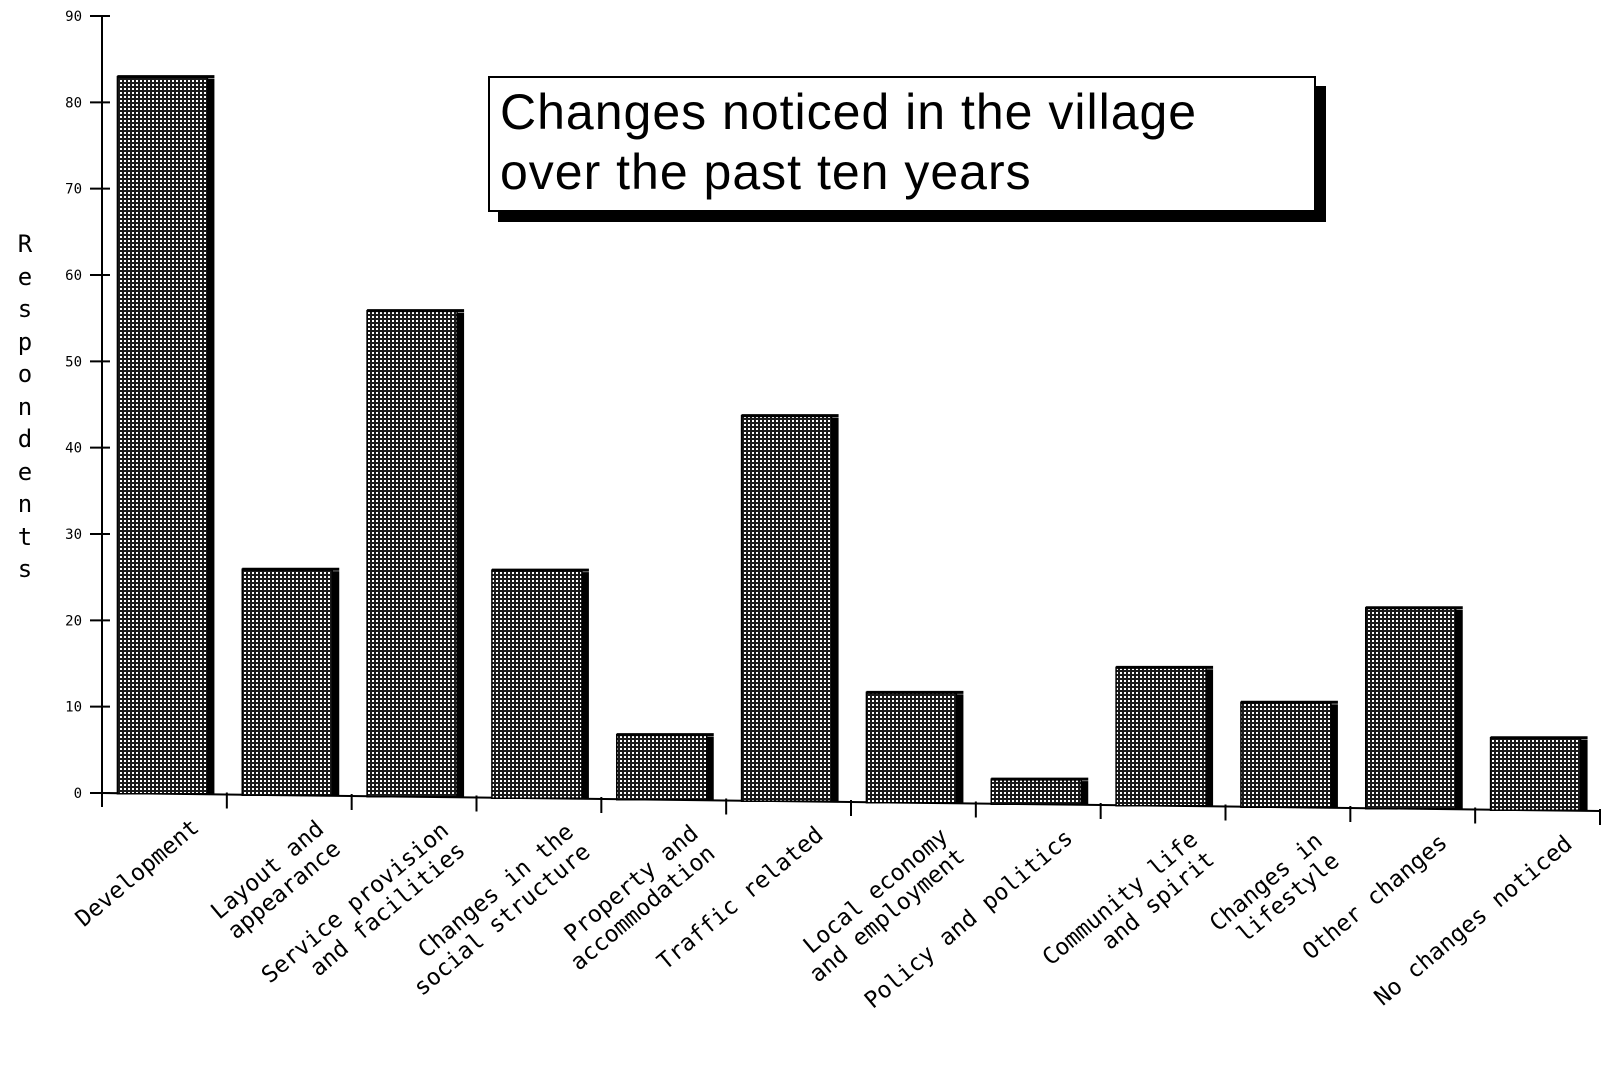 The image size is (1607, 1065). Describe the element at coordinates (73, 621) in the screenshot. I see `y-tick-label: 20` at that location.